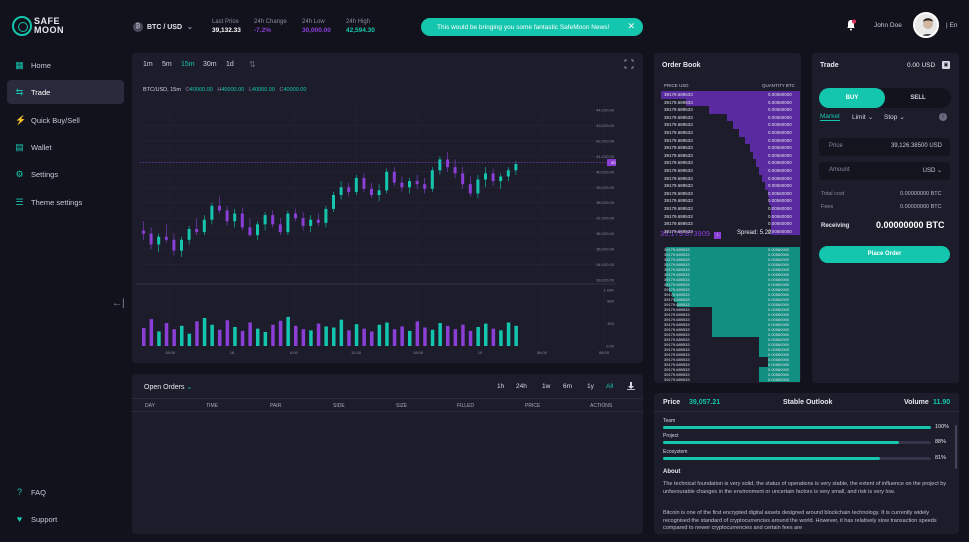 This screenshot has height=542, width=969. I want to click on column-header: PAIR, so click(276, 406).